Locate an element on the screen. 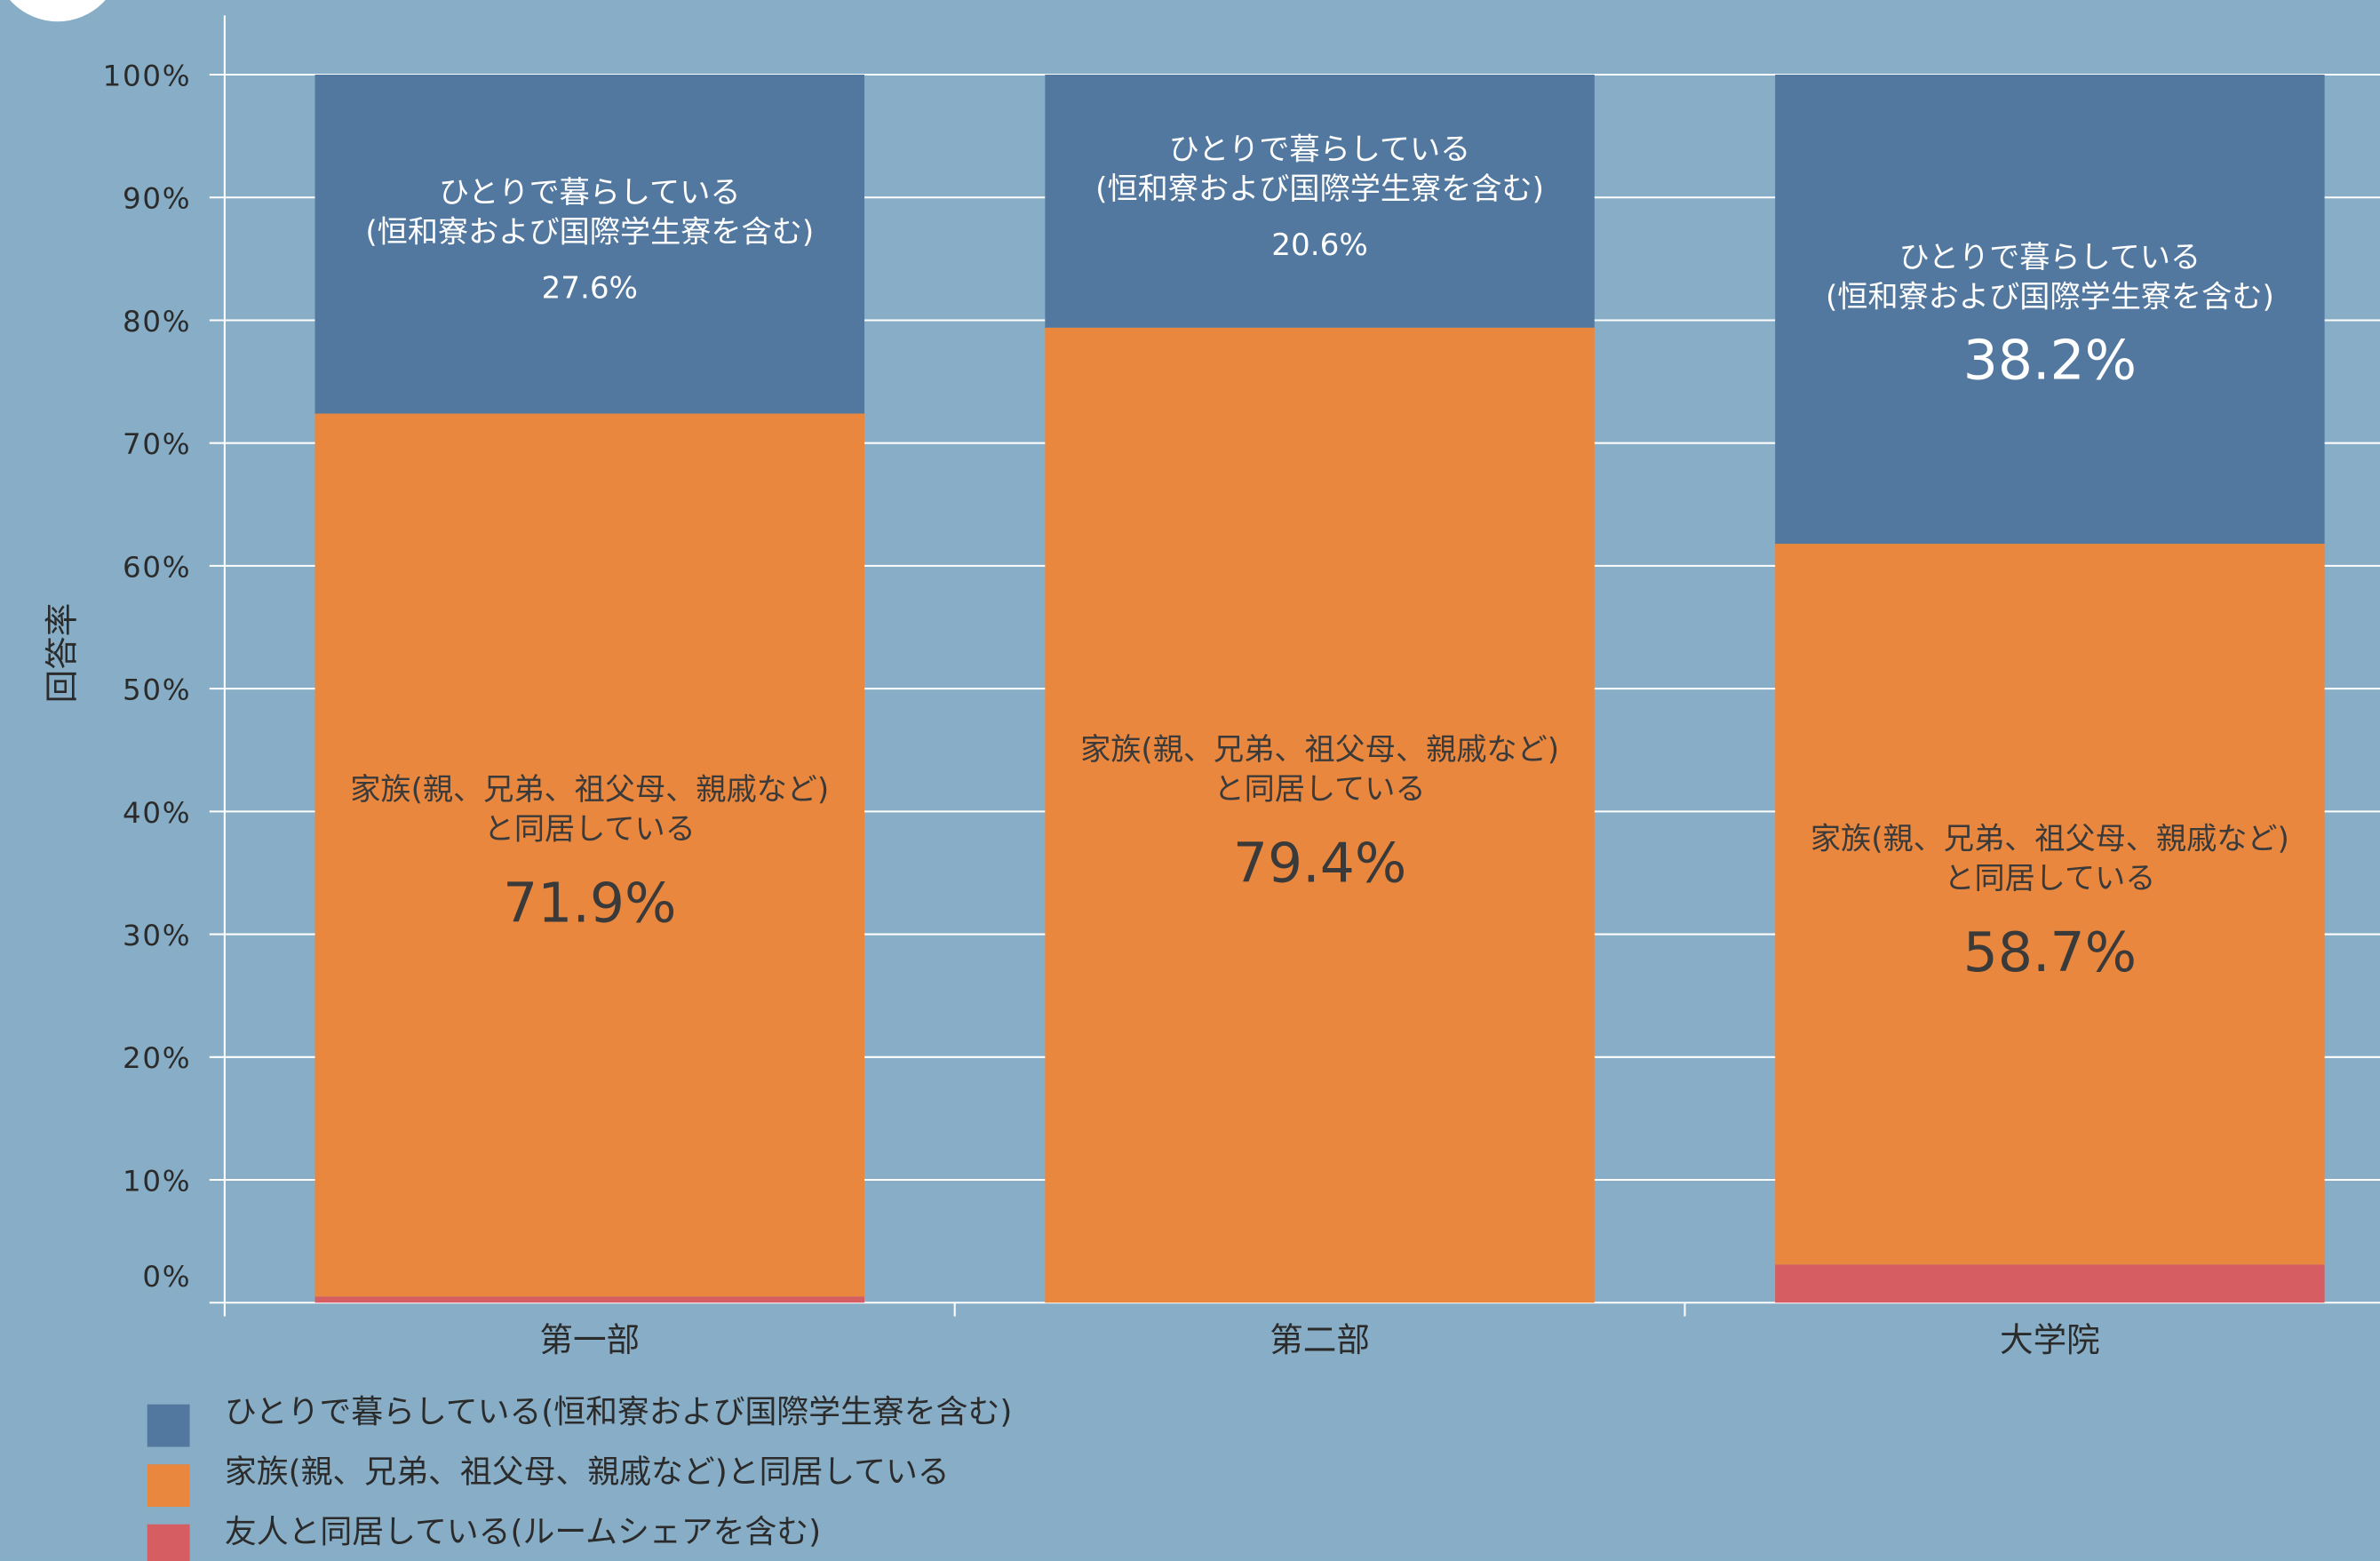 This screenshot has height=1561, width=2380. y-tick-label: 90% is located at coordinates (157, 199).